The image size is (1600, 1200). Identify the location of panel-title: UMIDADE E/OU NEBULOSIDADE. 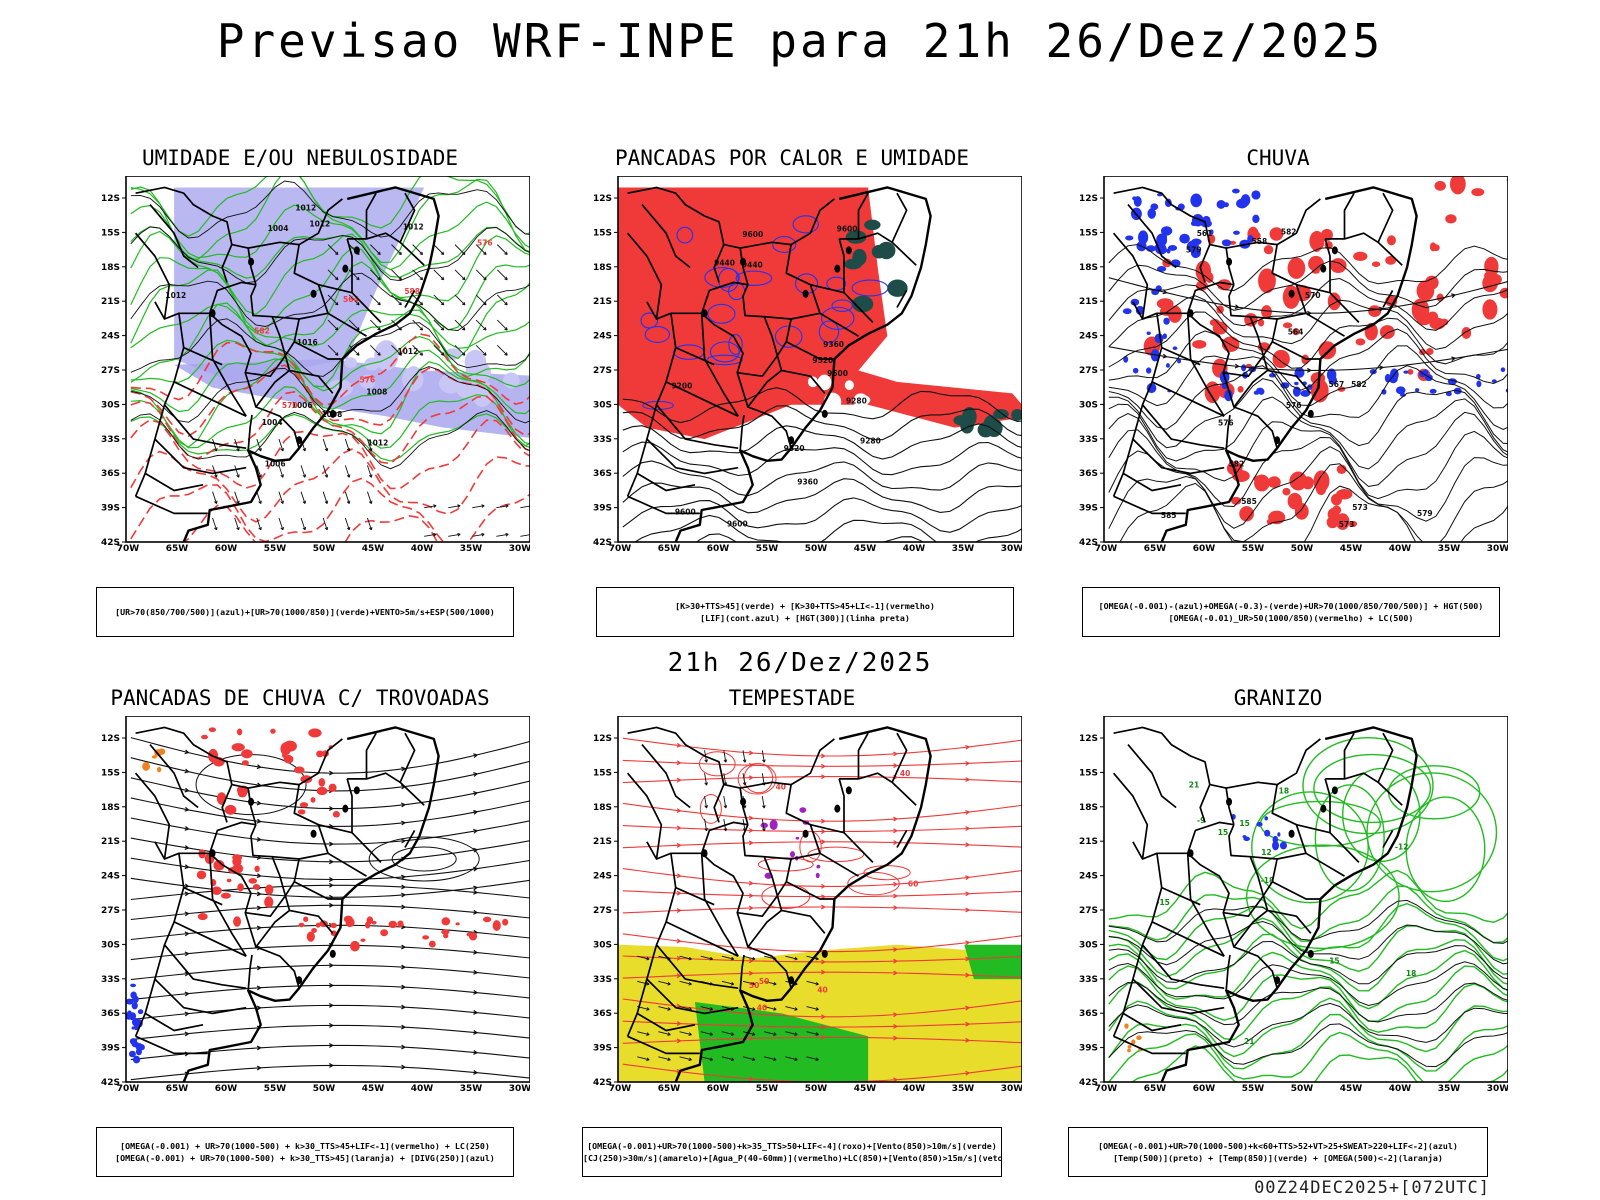
(300, 158).